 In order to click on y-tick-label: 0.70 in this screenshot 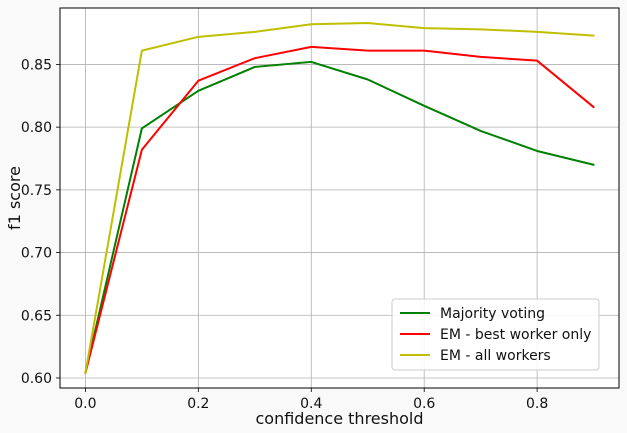, I will do `click(36, 254)`.